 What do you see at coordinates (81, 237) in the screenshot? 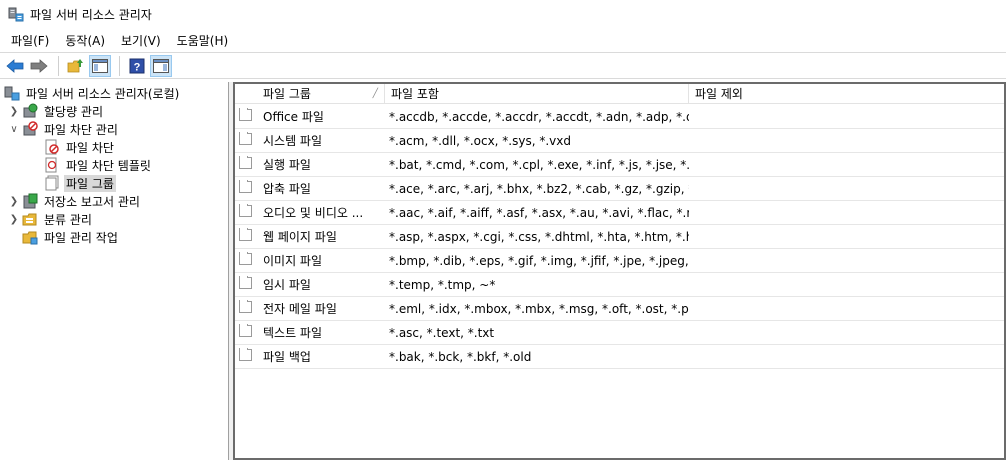
I see `tree-label-file-management-tasks: 파일 관리 작업` at bounding box center [81, 237].